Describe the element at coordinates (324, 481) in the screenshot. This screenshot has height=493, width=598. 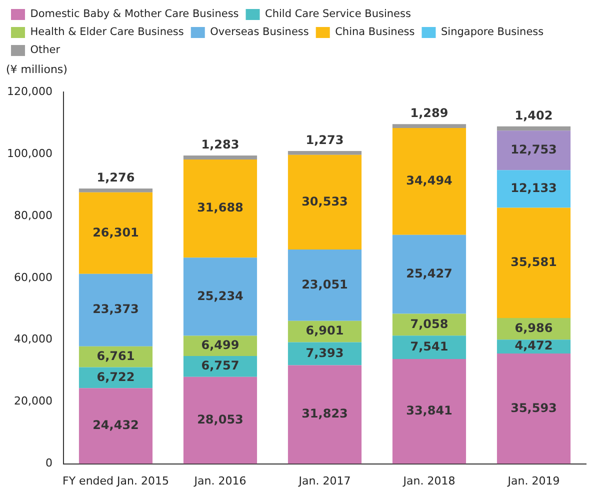
I see `x-tick-label: Jan. 2017` at that location.